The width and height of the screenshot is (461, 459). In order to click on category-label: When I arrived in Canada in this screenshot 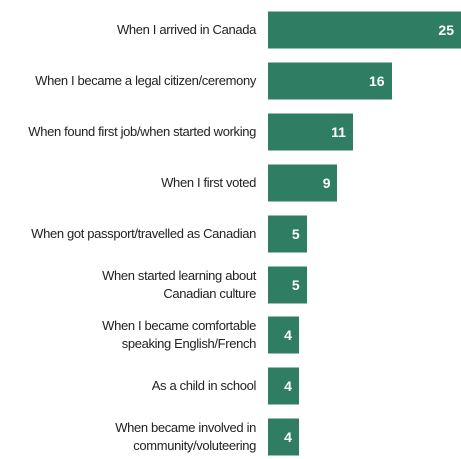, I will do `click(186, 29)`.